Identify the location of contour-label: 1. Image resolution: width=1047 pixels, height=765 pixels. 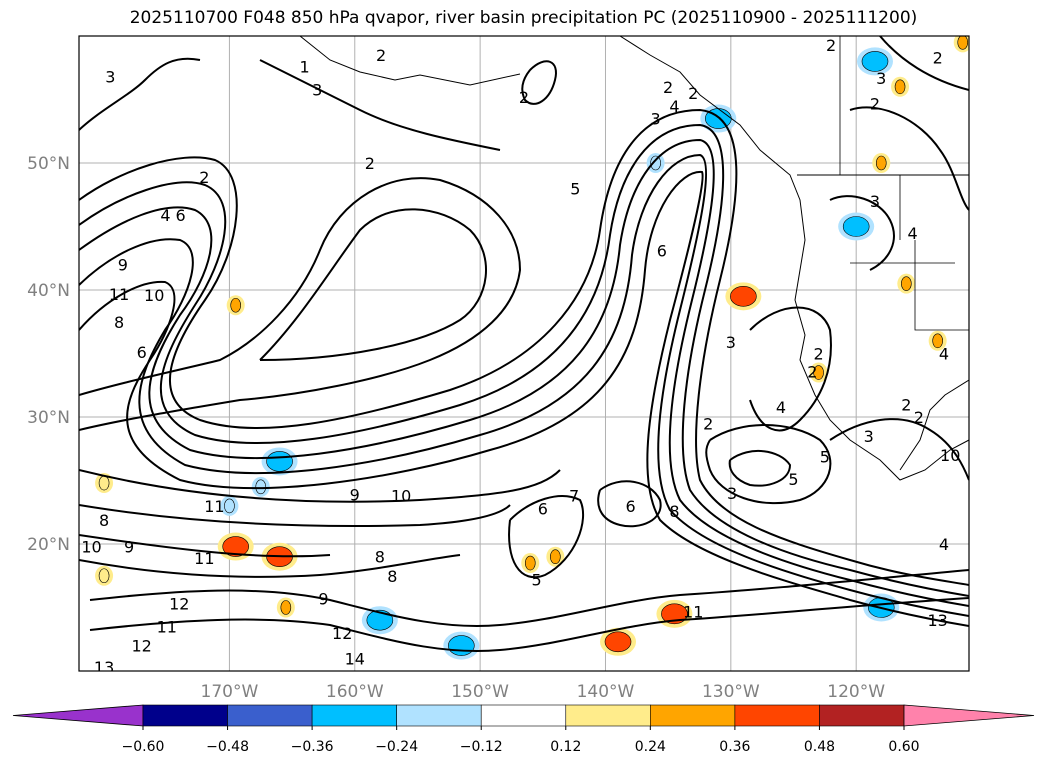
(305, 66).